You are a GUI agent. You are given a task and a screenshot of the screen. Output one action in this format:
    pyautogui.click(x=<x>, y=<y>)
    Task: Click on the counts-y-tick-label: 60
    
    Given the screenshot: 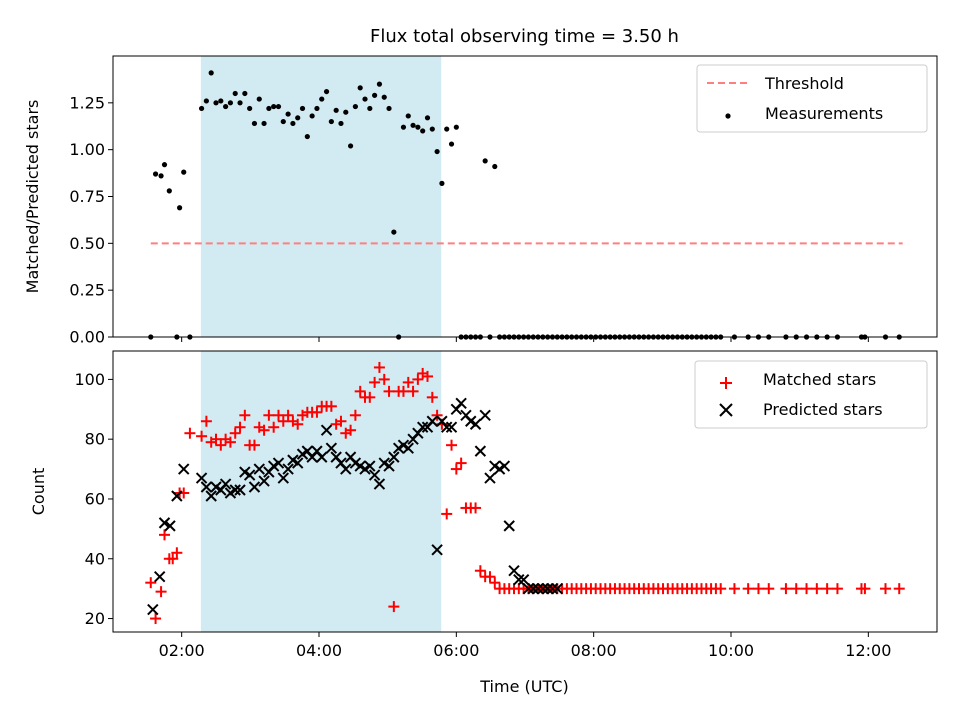 What is the action you would take?
    pyautogui.click(x=95, y=498)
    